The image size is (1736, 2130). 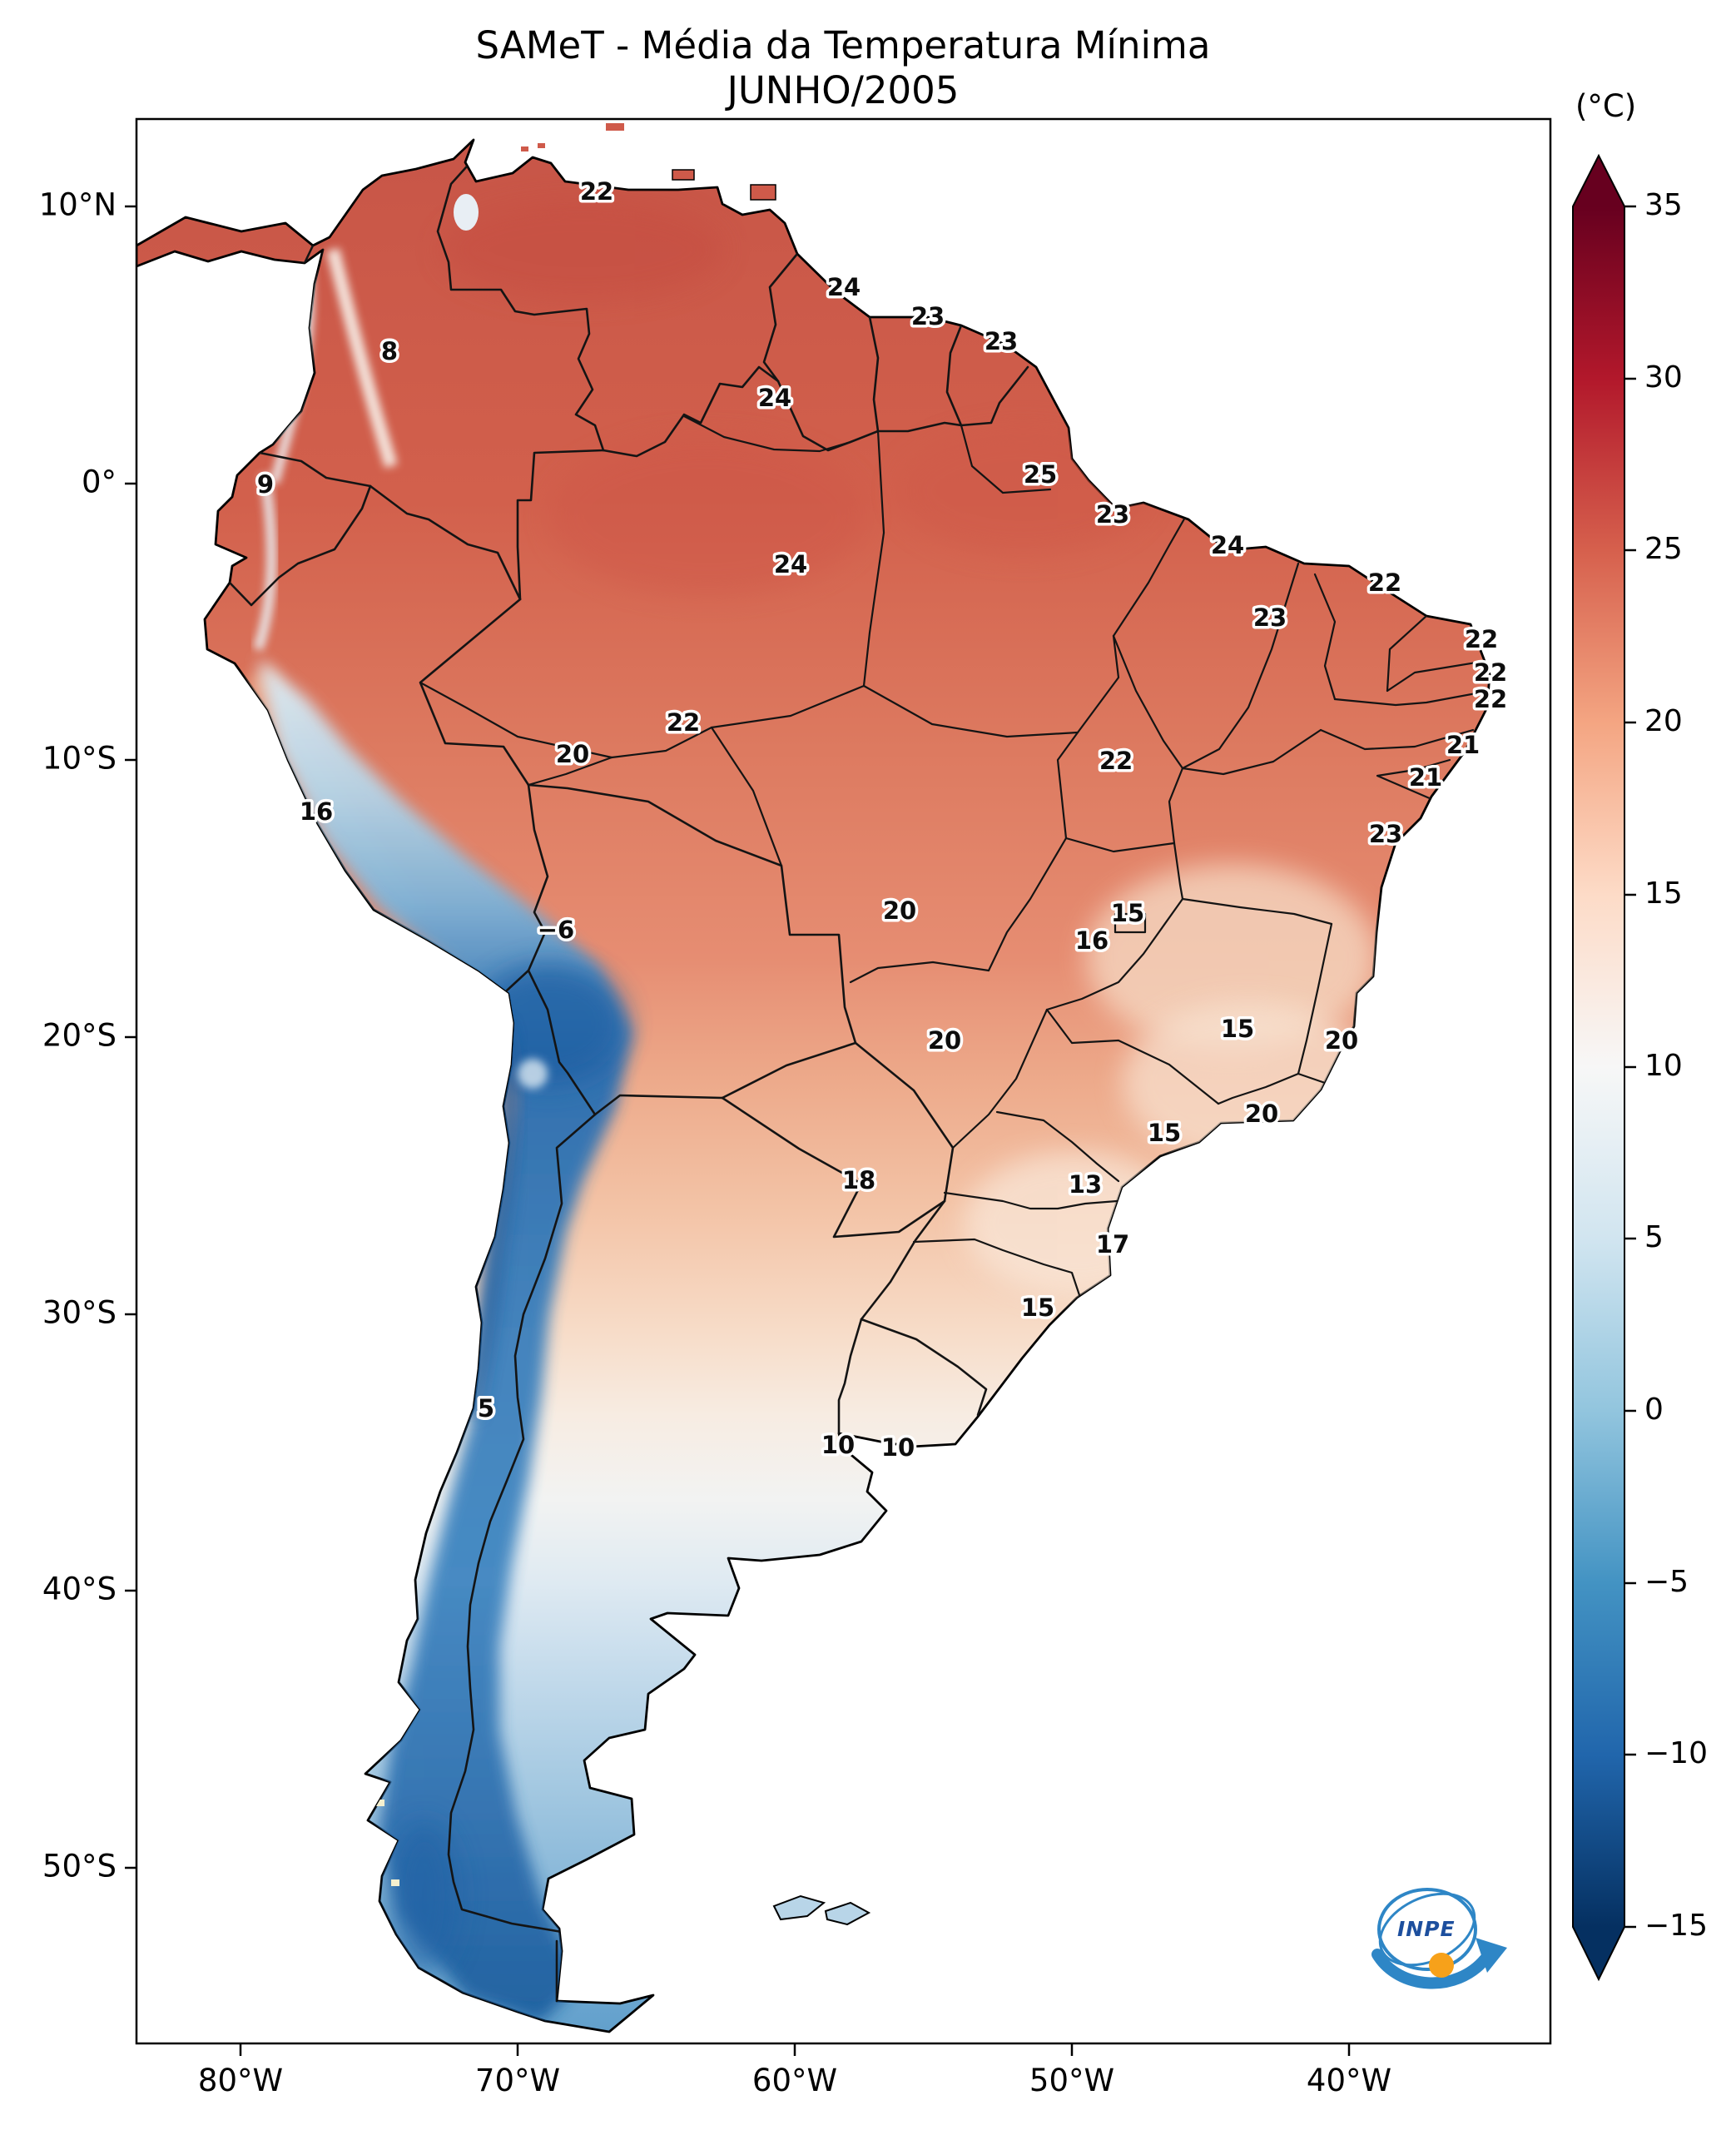 I want to click on inpe-globe-icon, so click(x=1441, y=1965).